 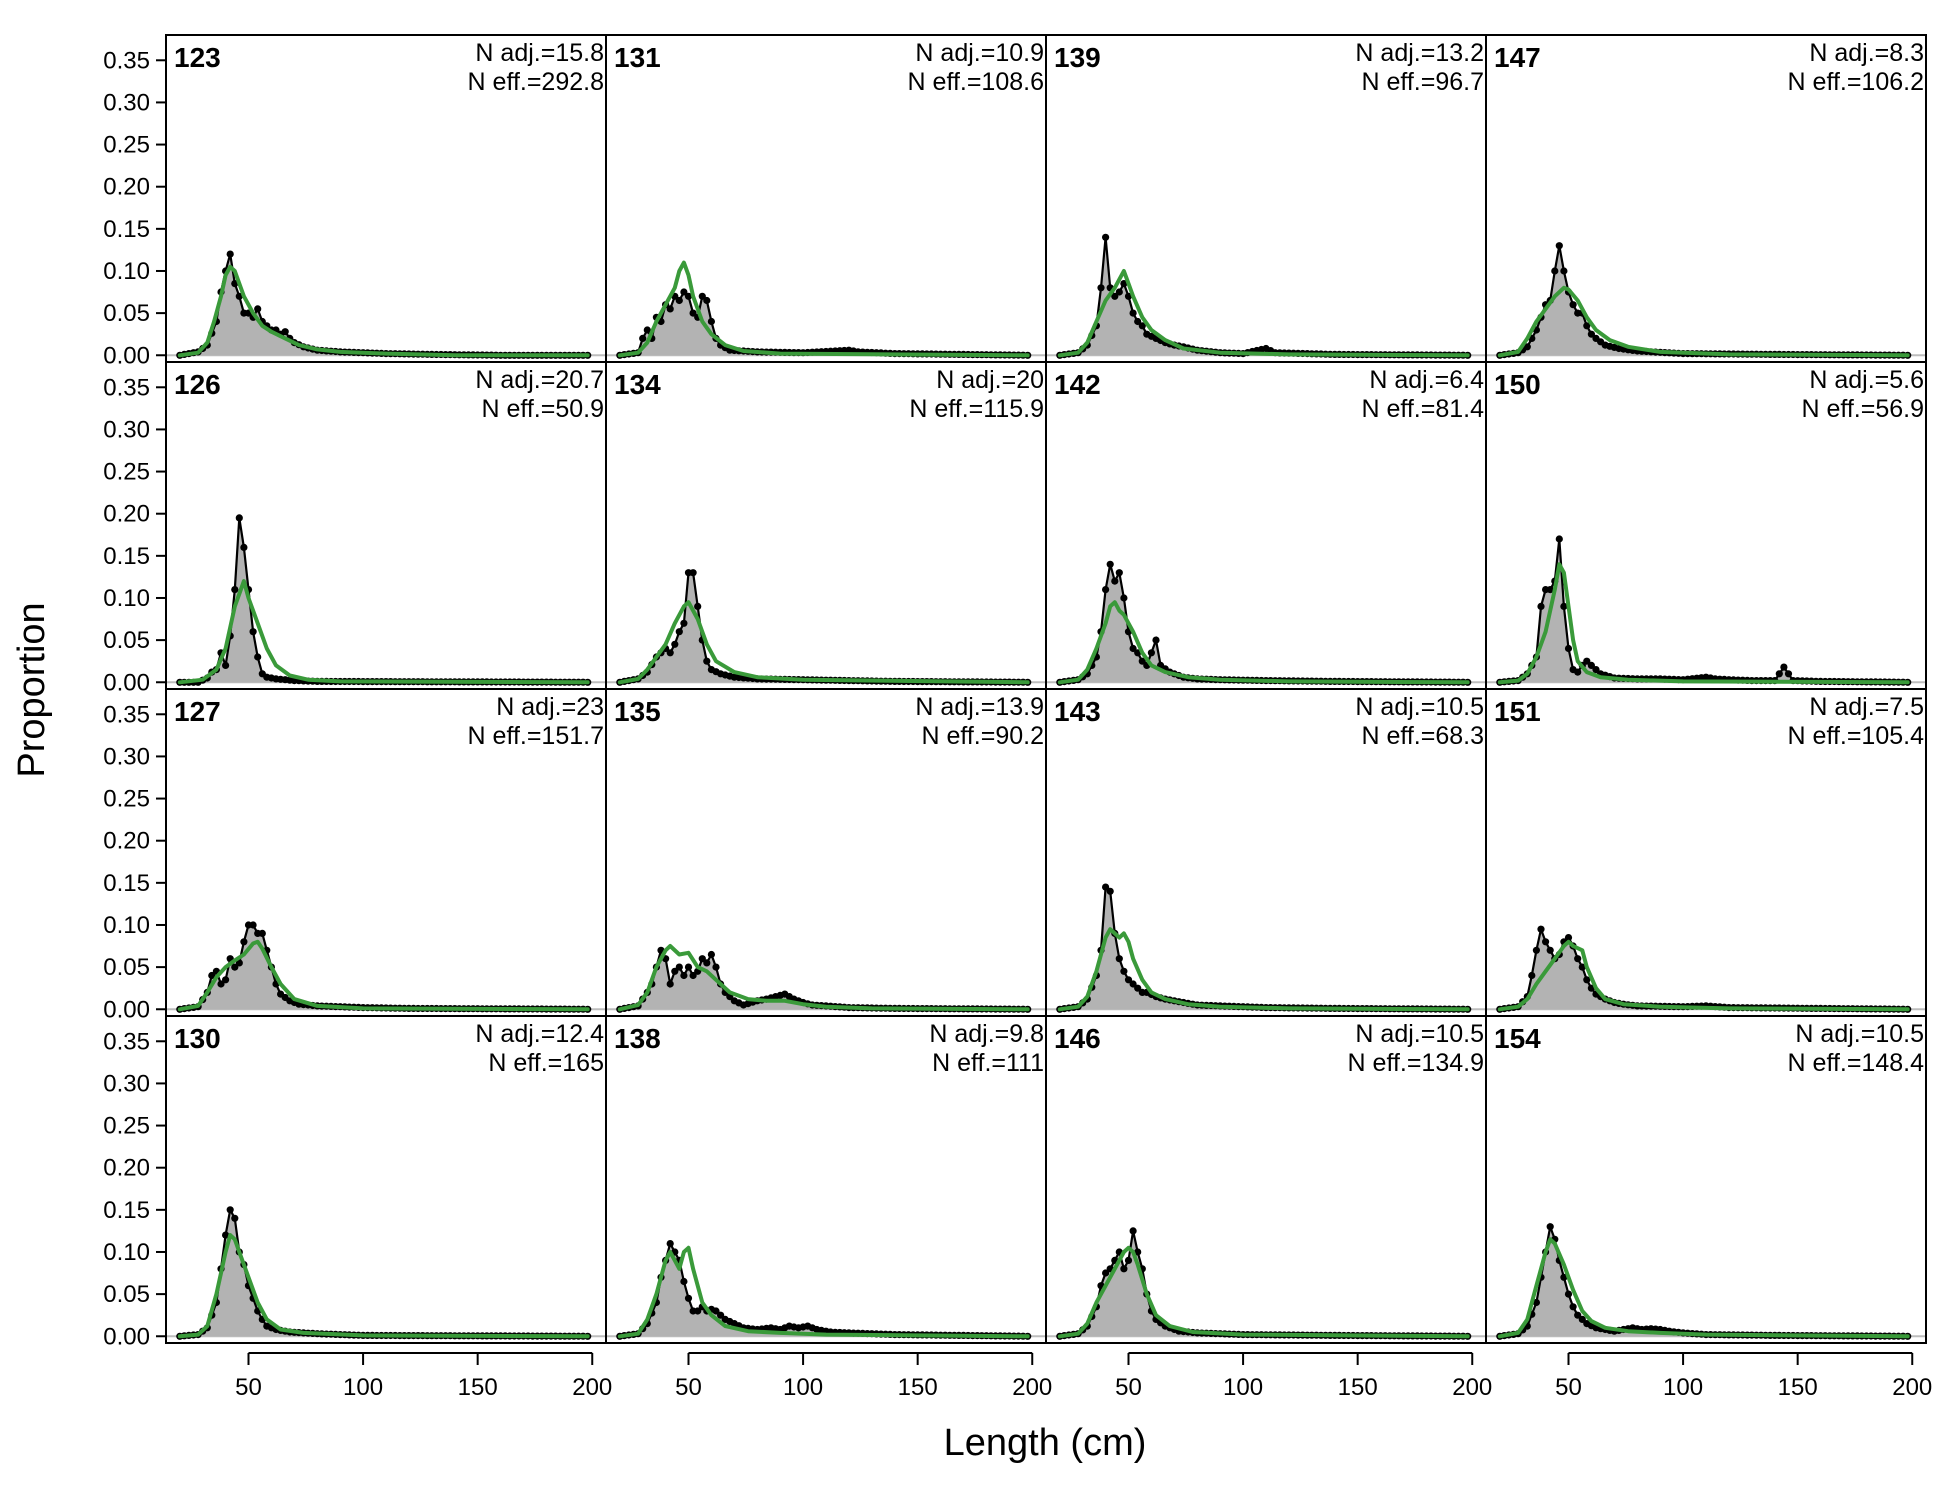 I want to click on y-tick-label: 0.10, so click(x=126, y=271).